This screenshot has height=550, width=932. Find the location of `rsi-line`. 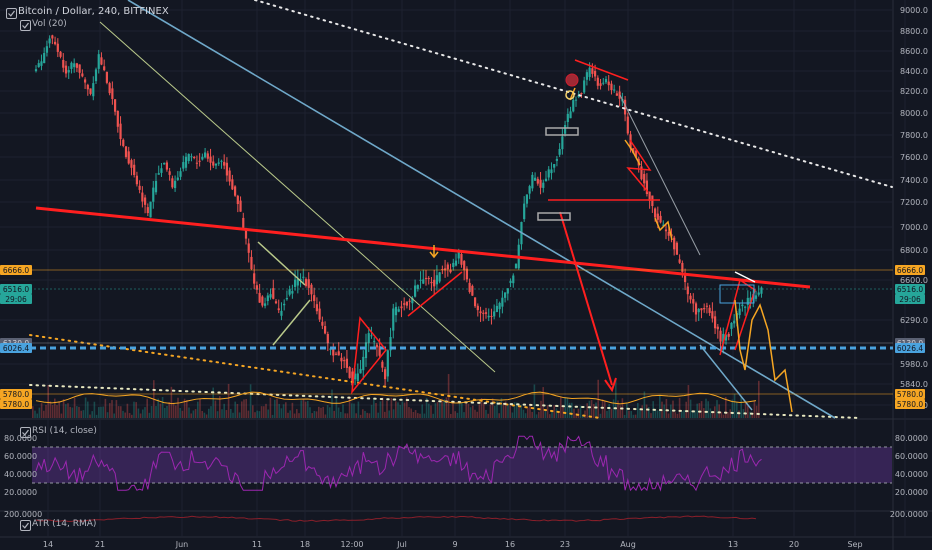

rsi-line is located at coordinates (398, 463).